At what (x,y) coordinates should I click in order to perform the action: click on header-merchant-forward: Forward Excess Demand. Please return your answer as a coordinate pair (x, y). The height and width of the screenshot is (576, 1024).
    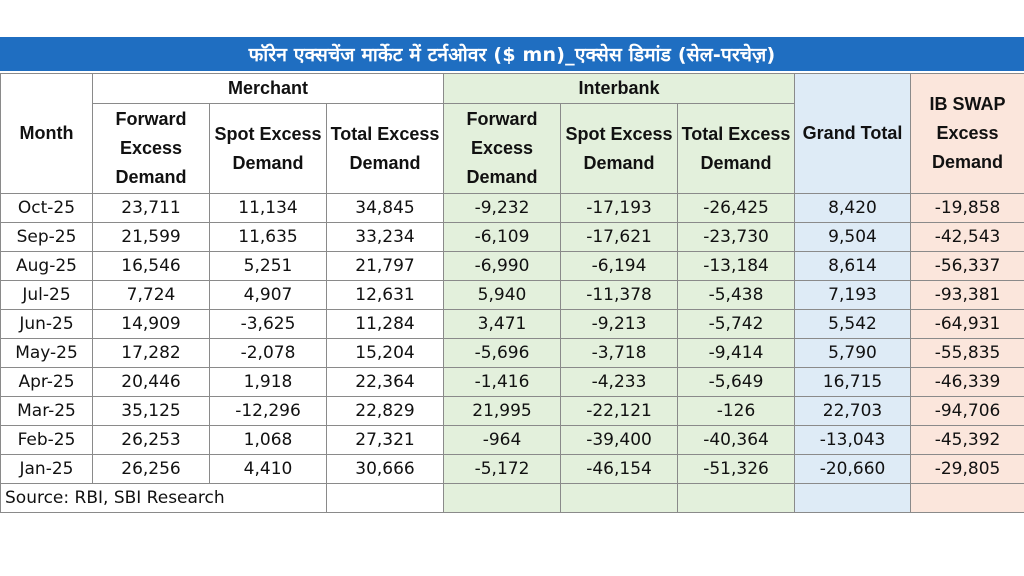
    Looking at the image, I should click on (151, 148).